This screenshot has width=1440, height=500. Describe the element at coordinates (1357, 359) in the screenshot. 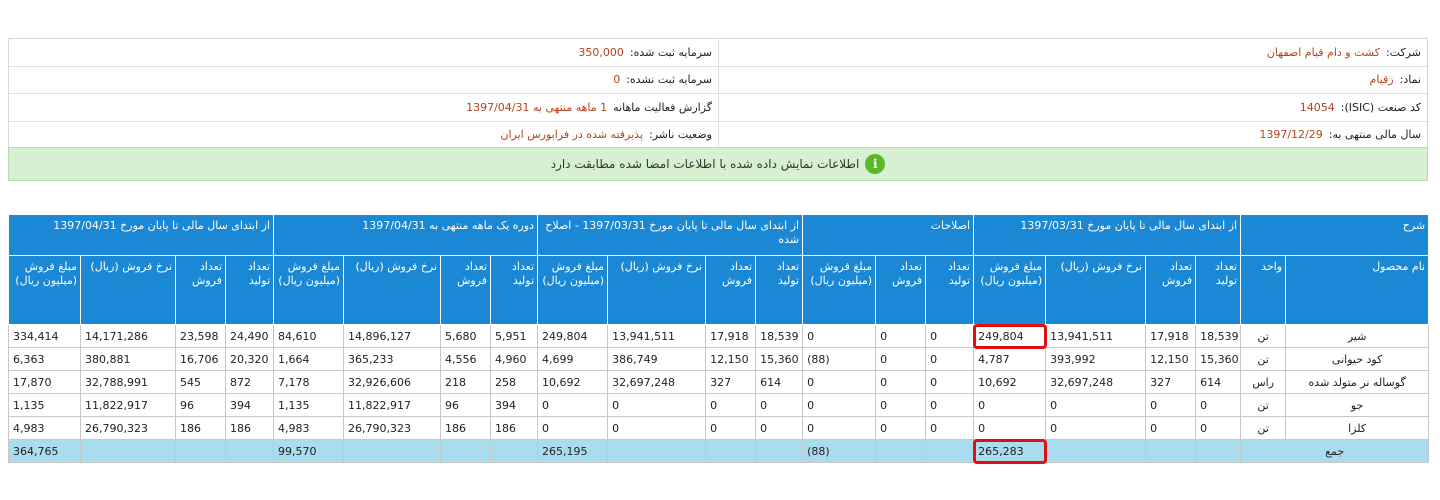

I see `table-cell: کود حیوانی` at that location.